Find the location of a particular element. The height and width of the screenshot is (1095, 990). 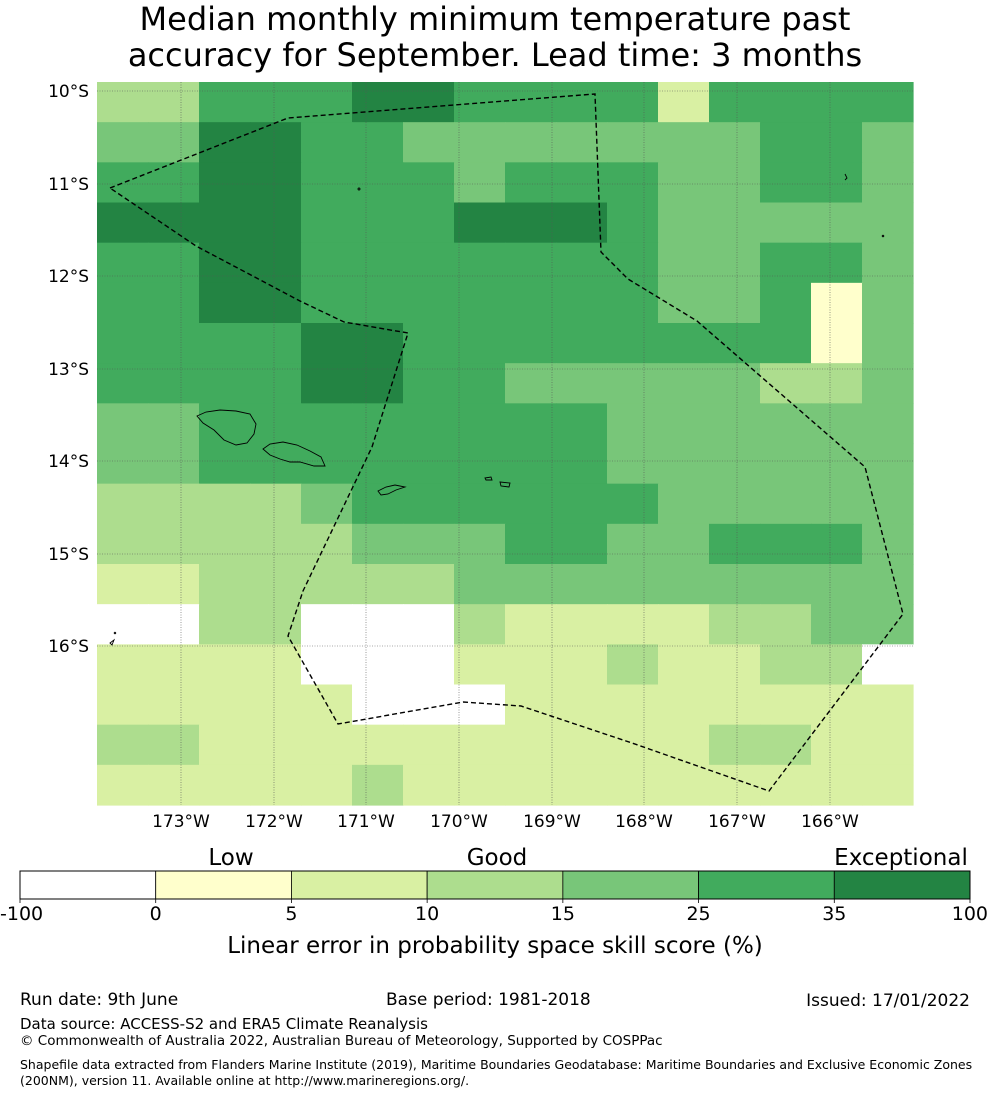

colorbar-tick-label: 25 is located at coordinates (698, 914).